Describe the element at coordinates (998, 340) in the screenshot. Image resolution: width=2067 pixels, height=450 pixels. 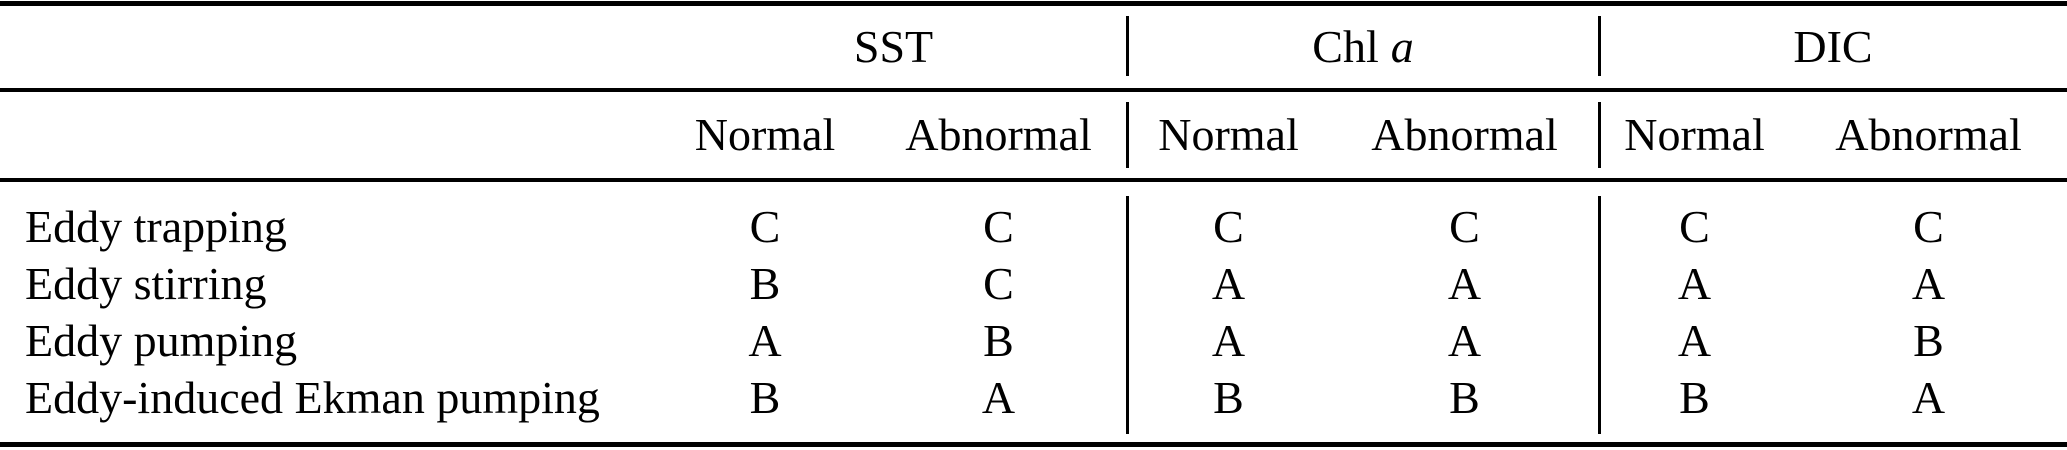
I see `cell-sst-abnormal: B` at that location.